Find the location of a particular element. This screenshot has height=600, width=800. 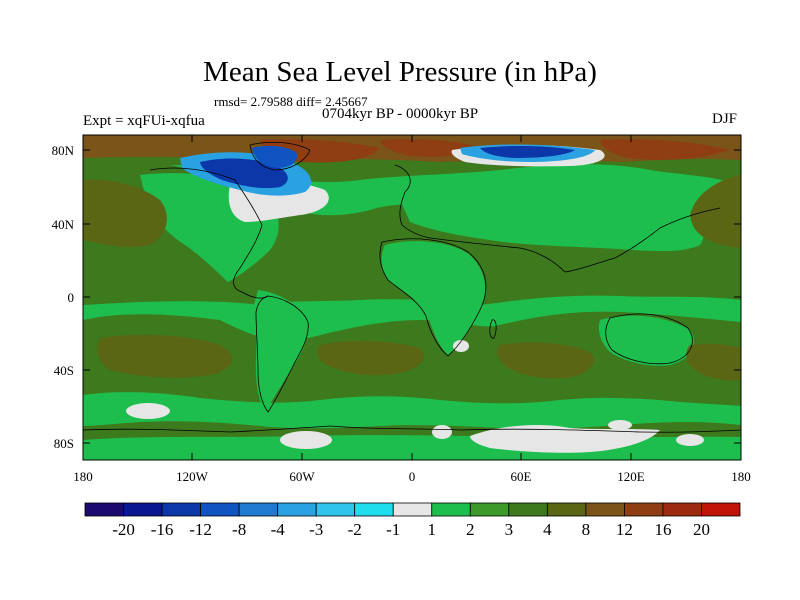

lat-label-40n: 40N is located at coordinates (63, 224).